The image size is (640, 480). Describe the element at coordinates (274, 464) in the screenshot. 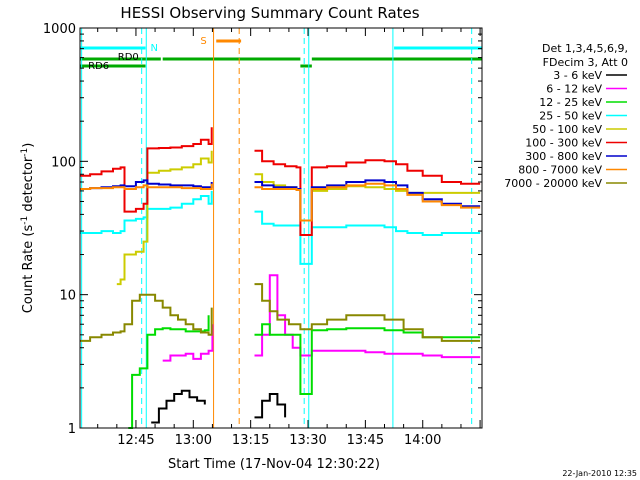

I see `x-axis-label: Start Time (17-Nov-04 12:30:22)` at that location.